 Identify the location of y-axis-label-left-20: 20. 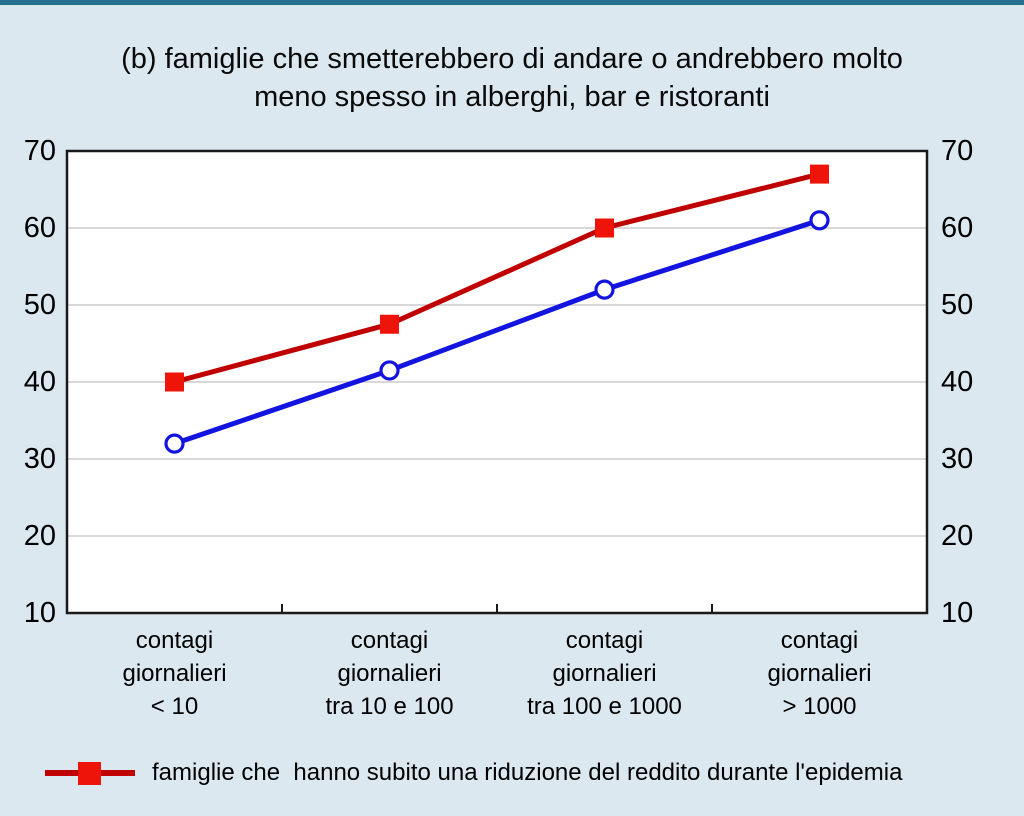
(39, 536).